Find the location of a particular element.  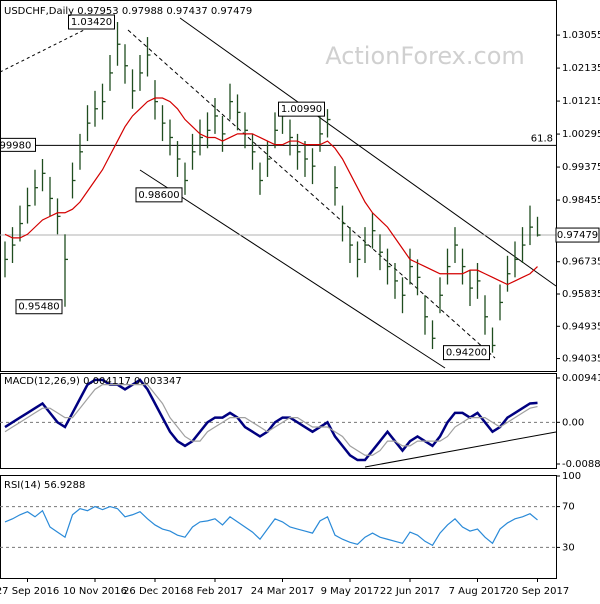

x-tick-label: 7 Aug 2017 is located at coordinates (478, 591).